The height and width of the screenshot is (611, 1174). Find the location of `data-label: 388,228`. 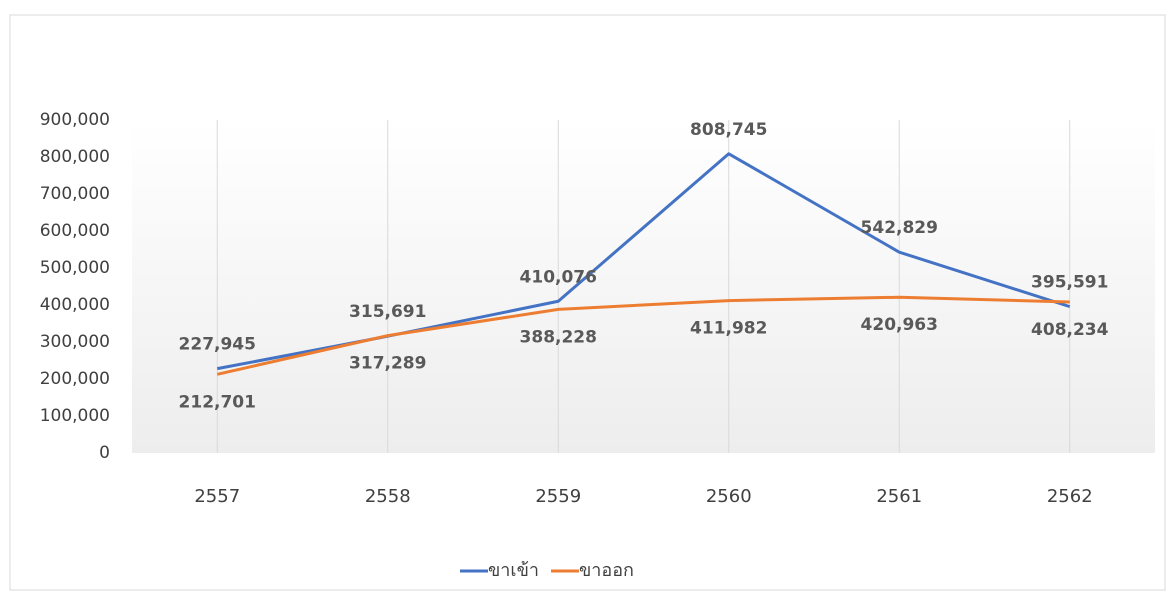

data-label: 388,228 is located at coordinates (558, 337).